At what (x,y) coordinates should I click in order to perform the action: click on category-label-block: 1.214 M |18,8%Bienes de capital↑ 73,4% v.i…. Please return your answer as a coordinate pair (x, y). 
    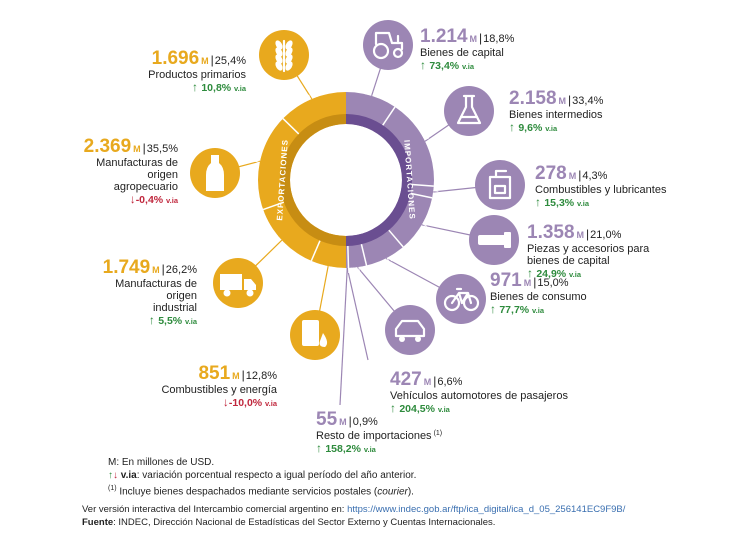
    Looking at the image, I should click on (467, 49).